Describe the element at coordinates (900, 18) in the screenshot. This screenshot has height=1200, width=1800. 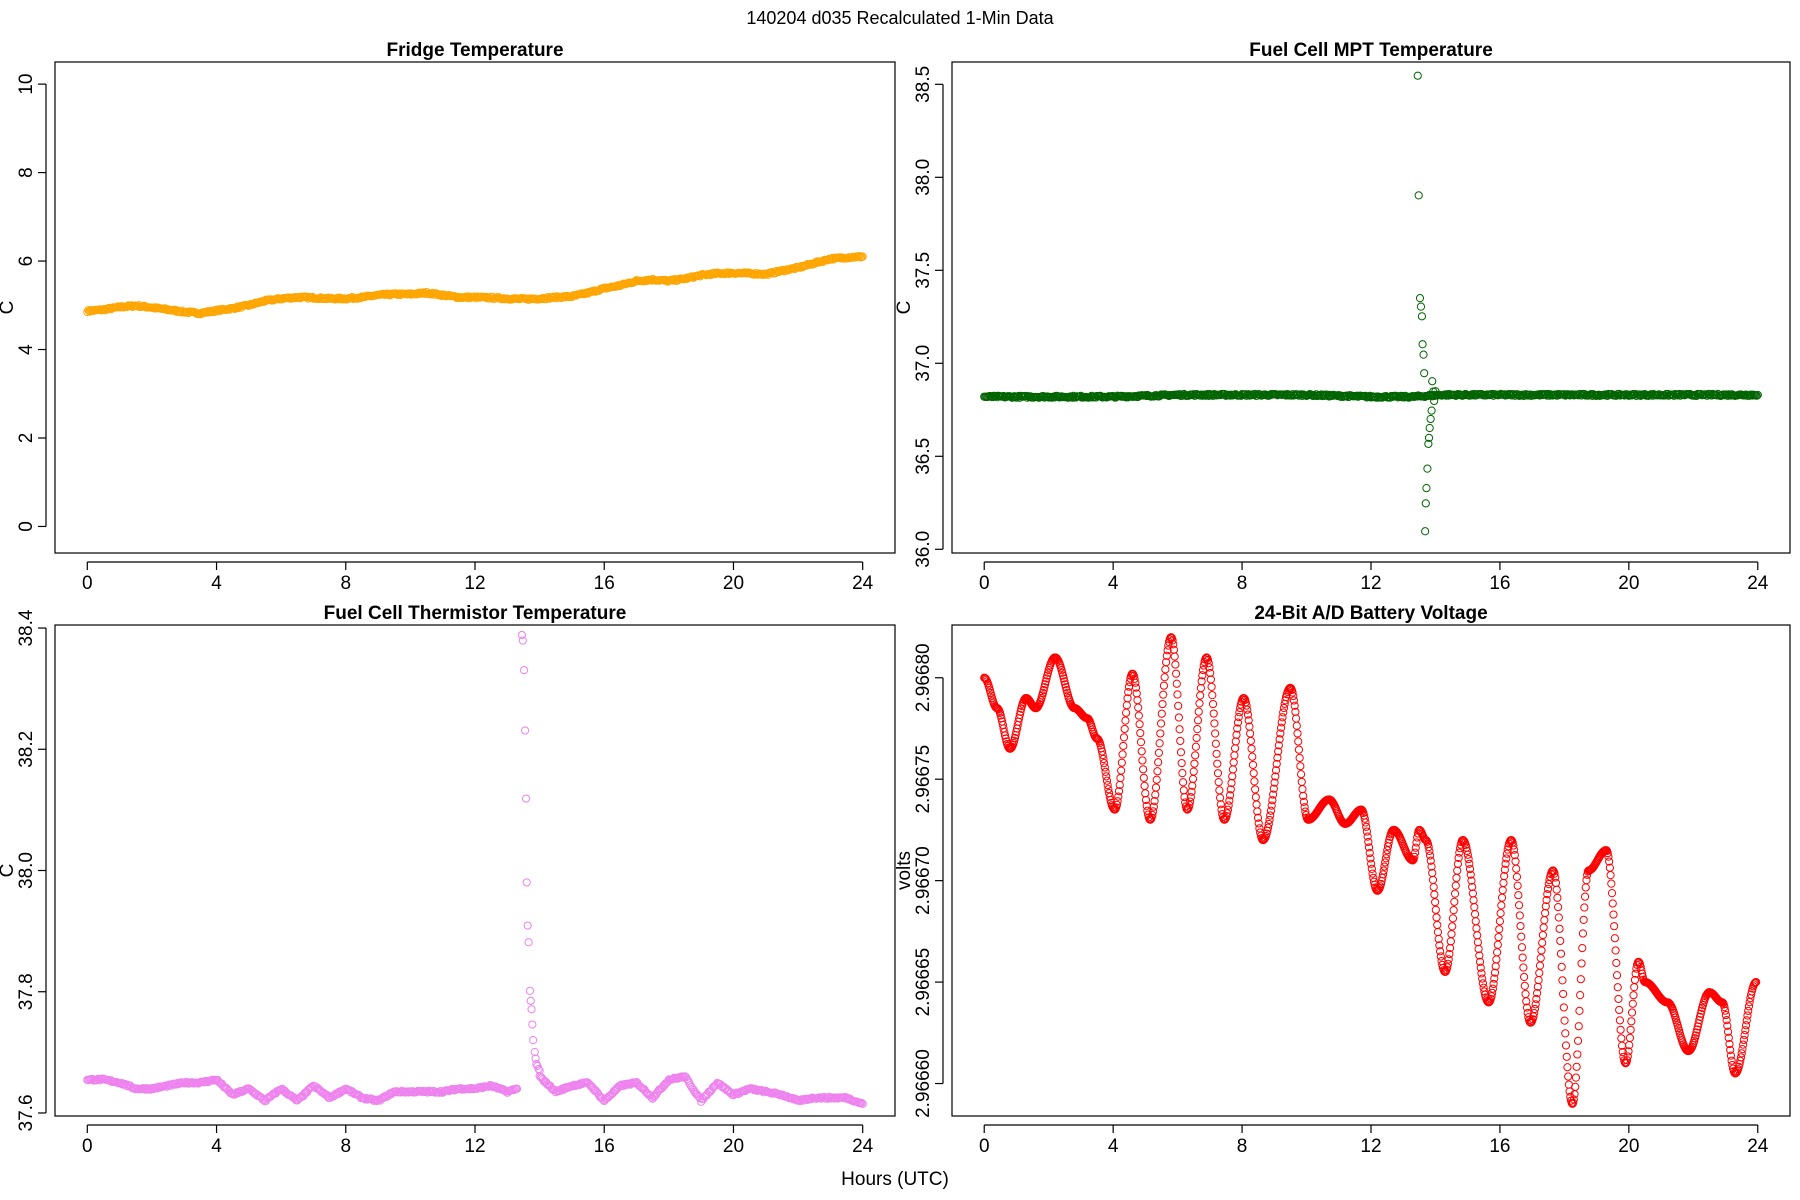
I see `figure-title: 140204 d035 Recalculated 1-Min Data` at that location.